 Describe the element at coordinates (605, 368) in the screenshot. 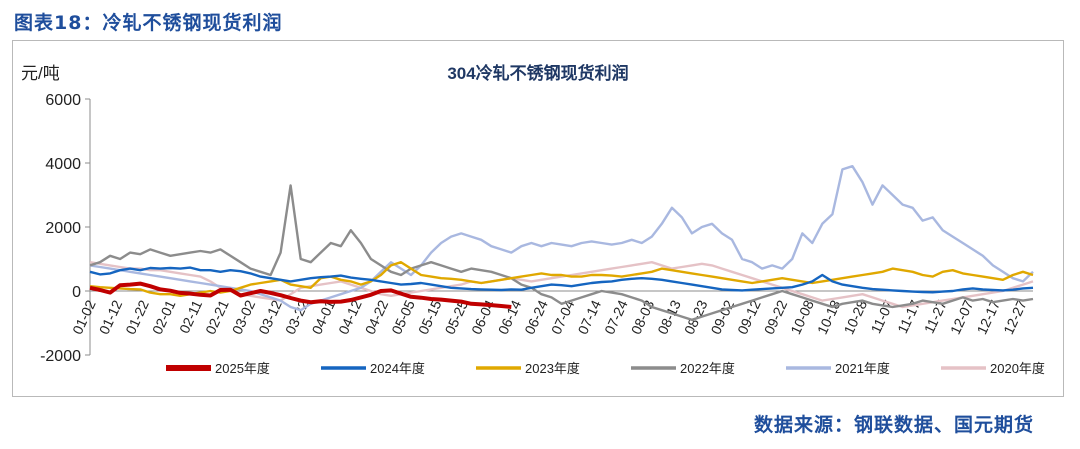

I see `legend: 2025年度 2024年度 2023年度 2022年度 2021年度 2020年度` at that location.